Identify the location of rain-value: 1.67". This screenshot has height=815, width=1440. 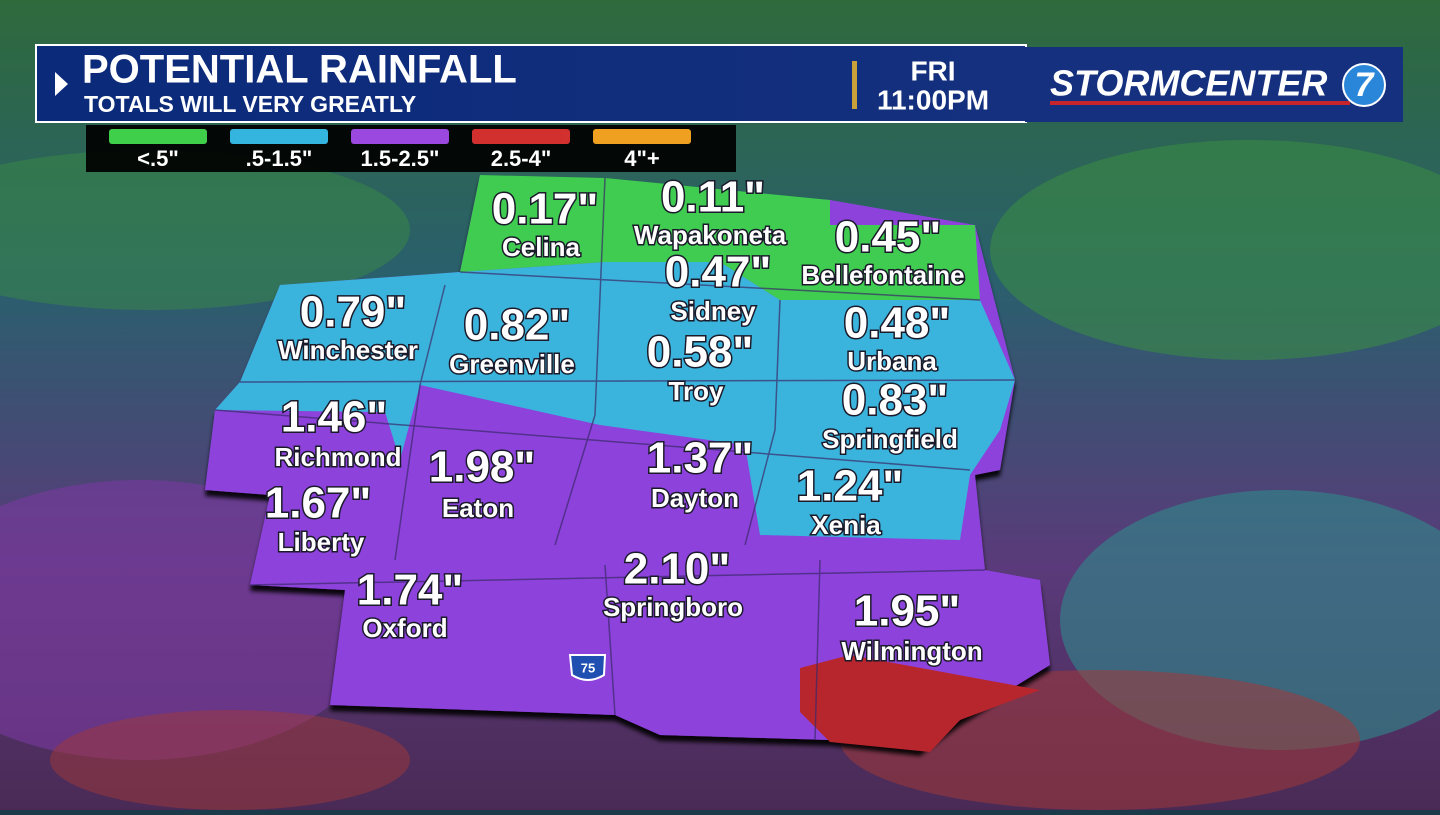
(318, 503).